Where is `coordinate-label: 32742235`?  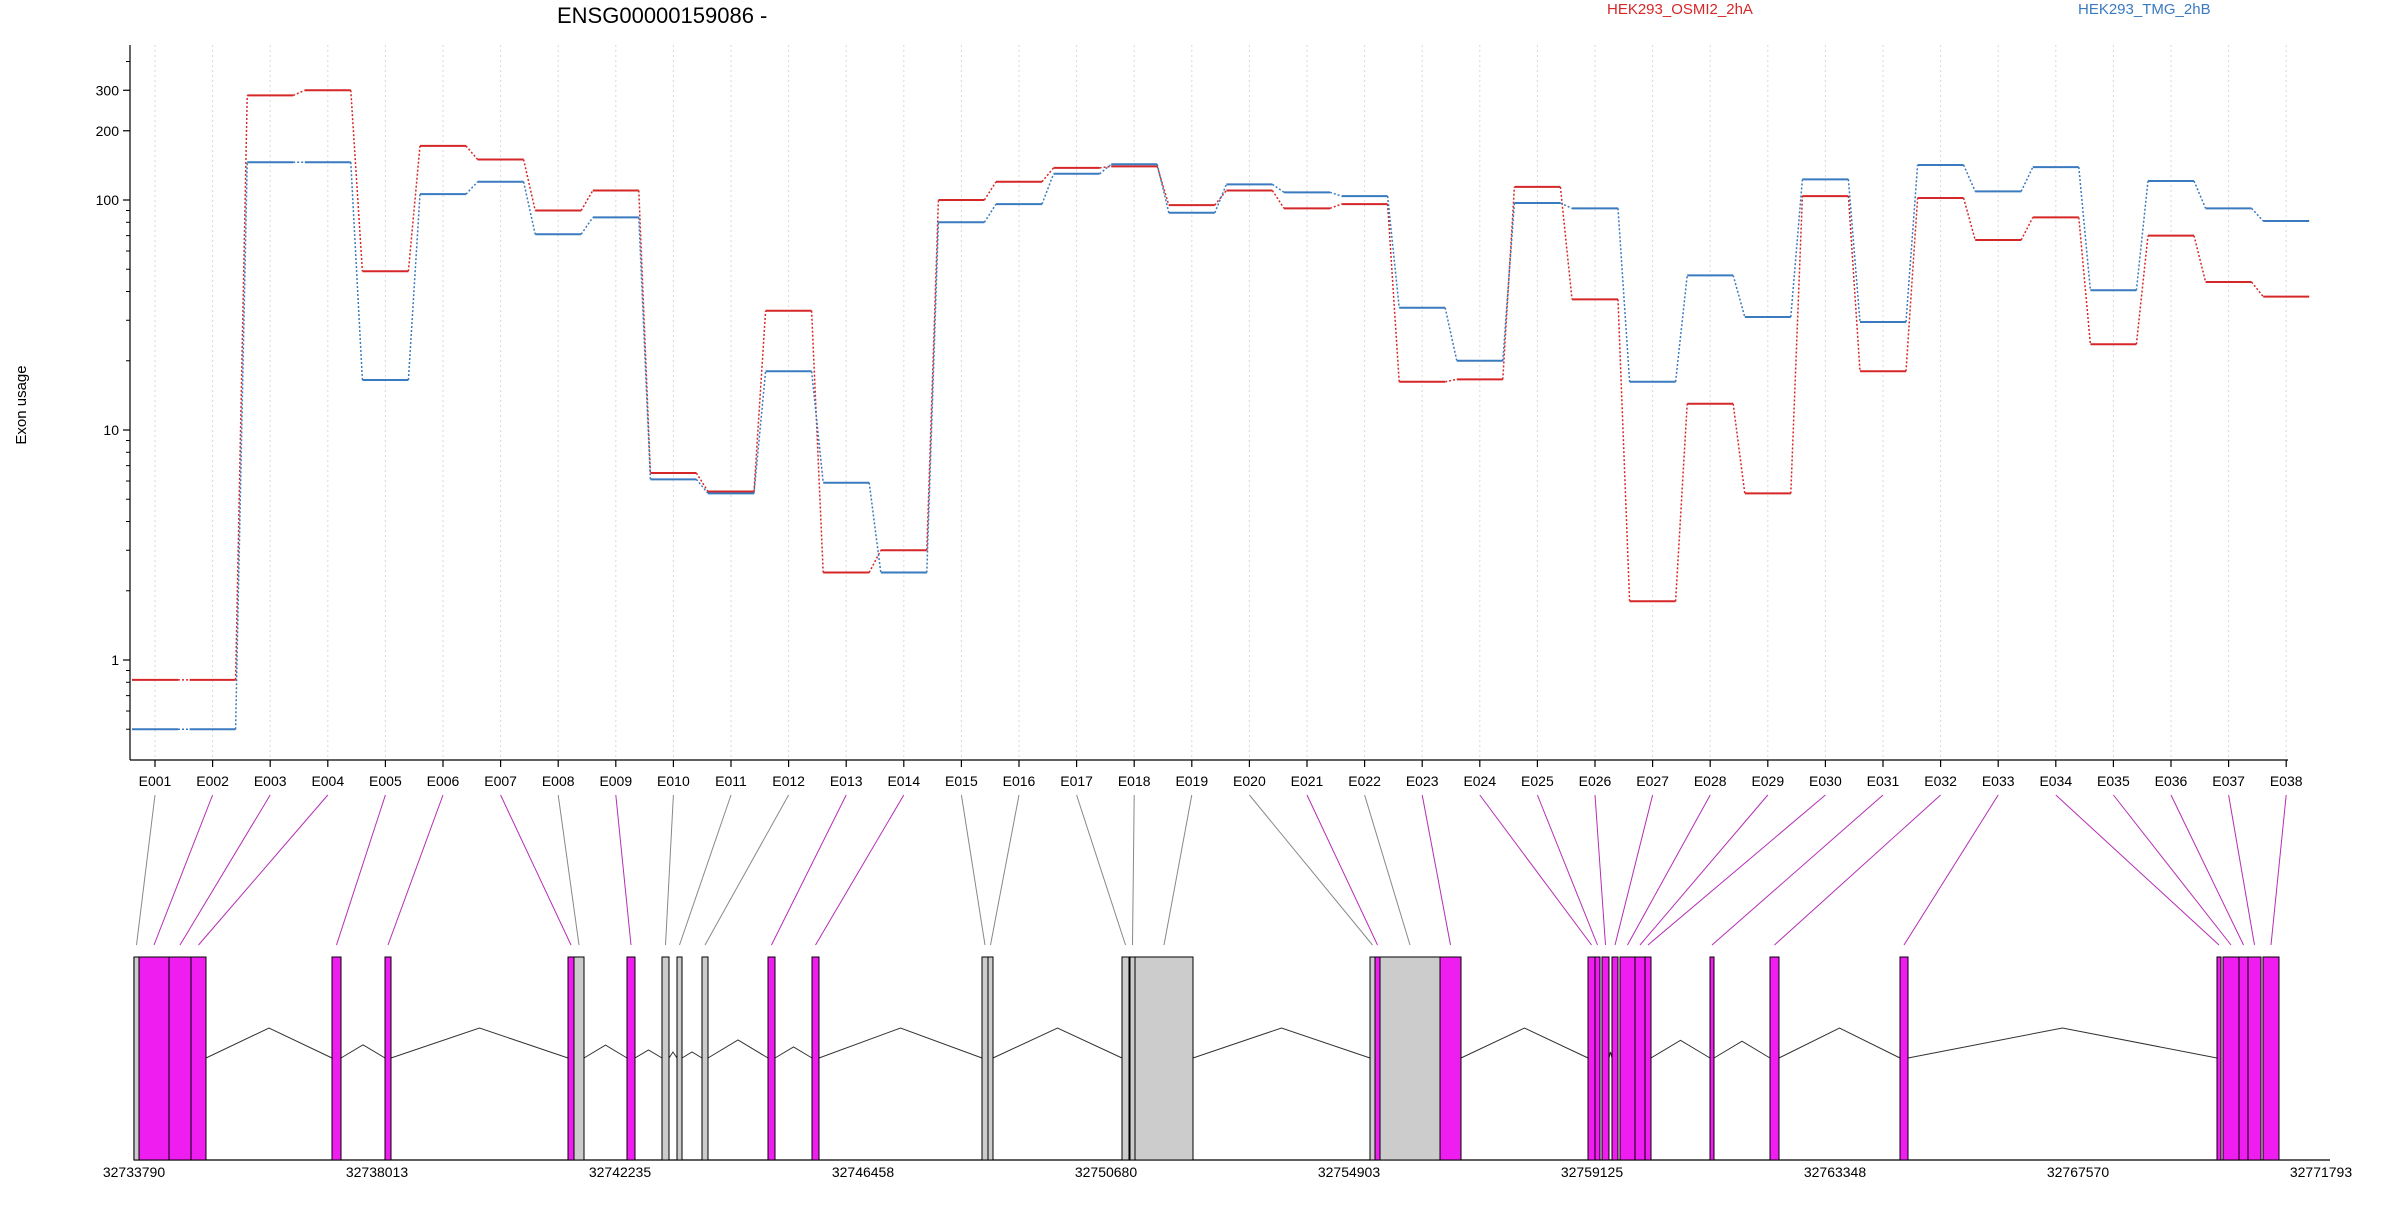
coordinate-label: 32742235 is located at coordinates (620, 1172).